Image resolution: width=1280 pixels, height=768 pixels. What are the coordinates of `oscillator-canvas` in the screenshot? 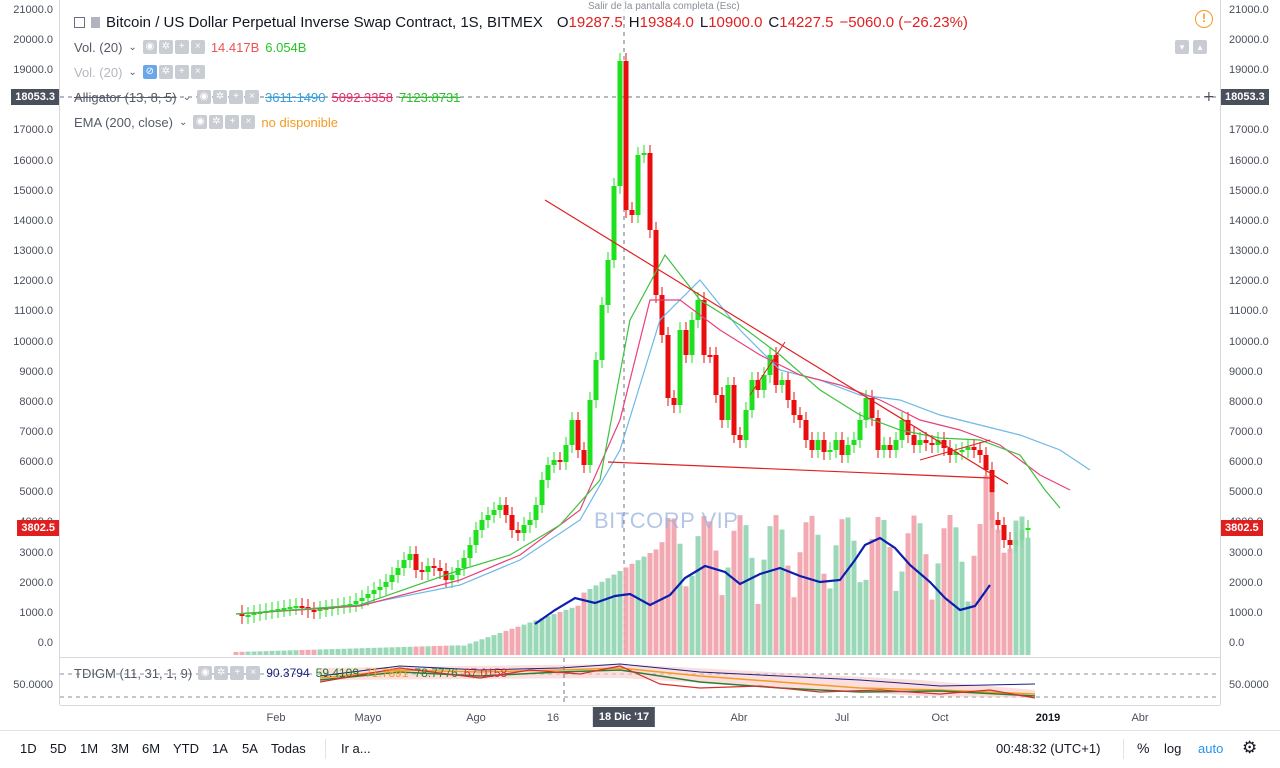 It's located at (640, 681).